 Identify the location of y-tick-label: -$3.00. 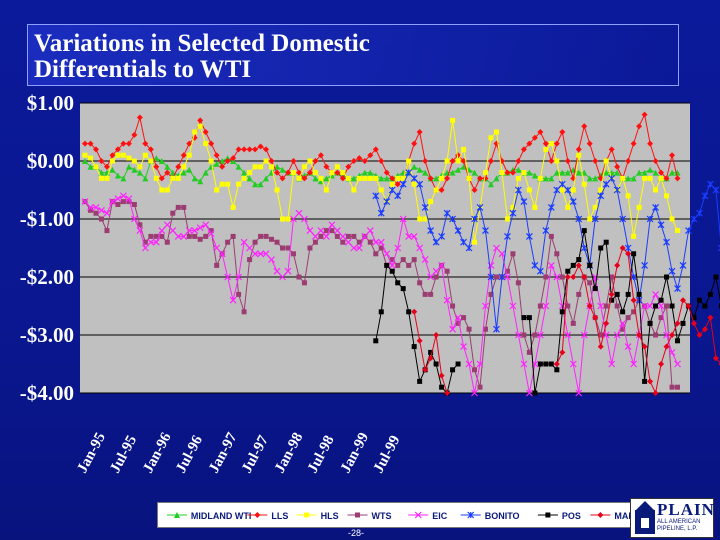
(47, 335).